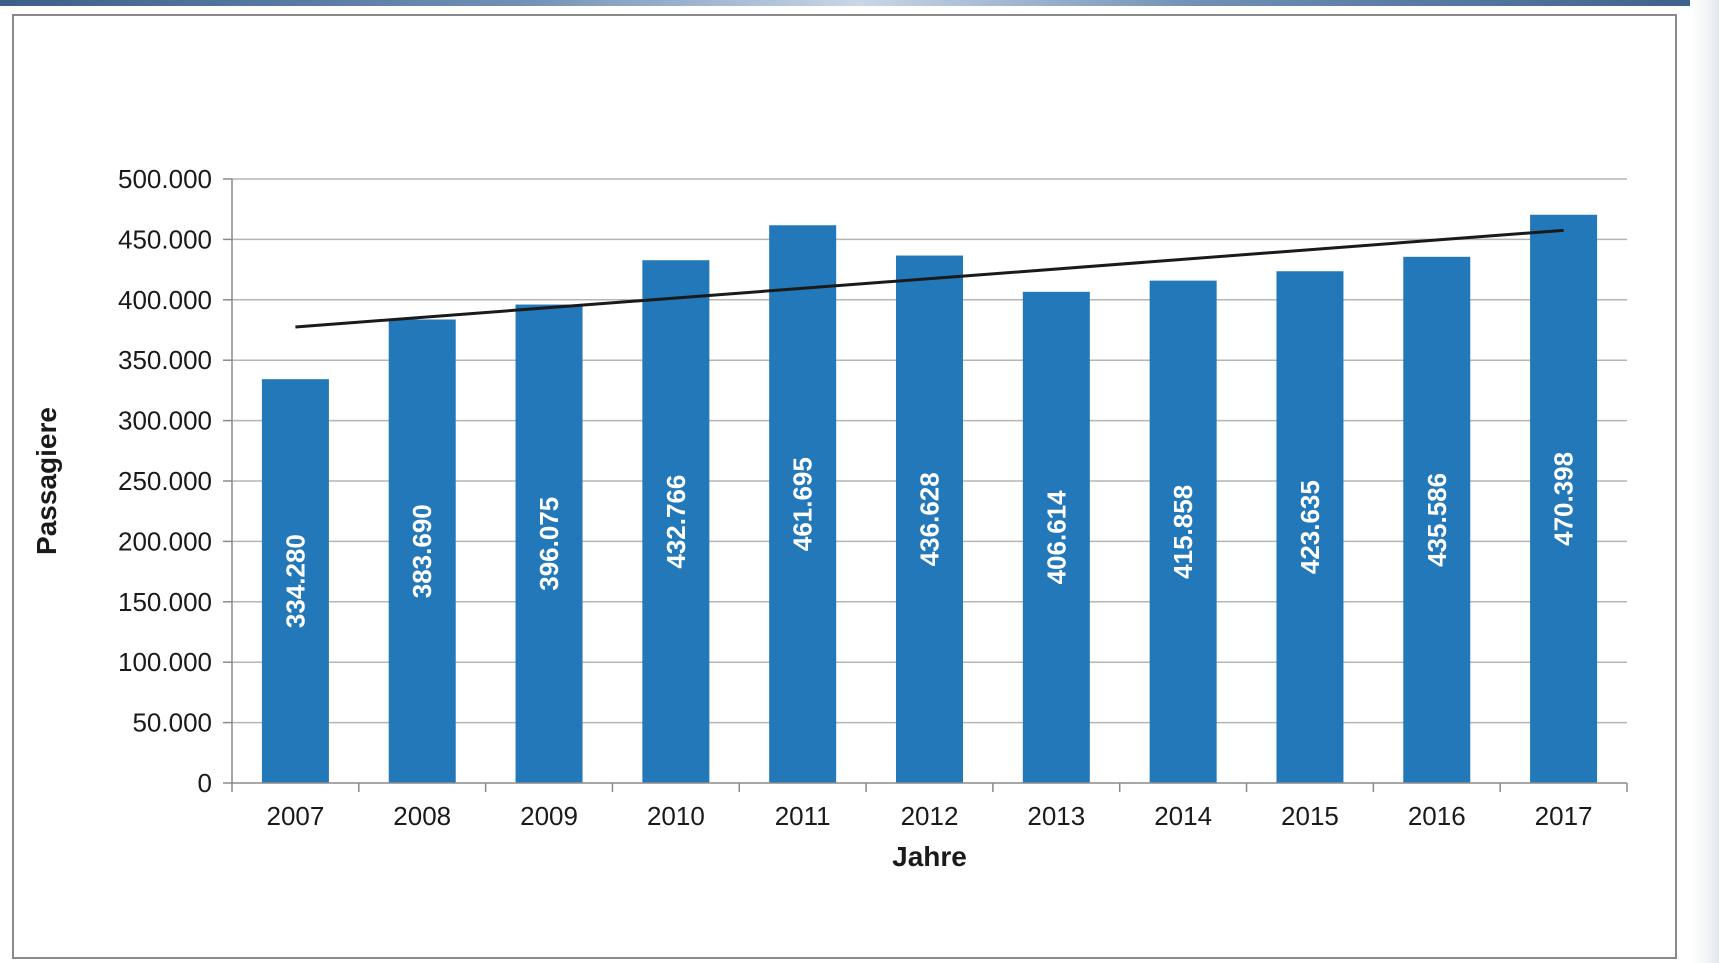  Describe the element at coordinates (165, 360) in the screenshot. I see `y-tick-label: 350.000` at that location.